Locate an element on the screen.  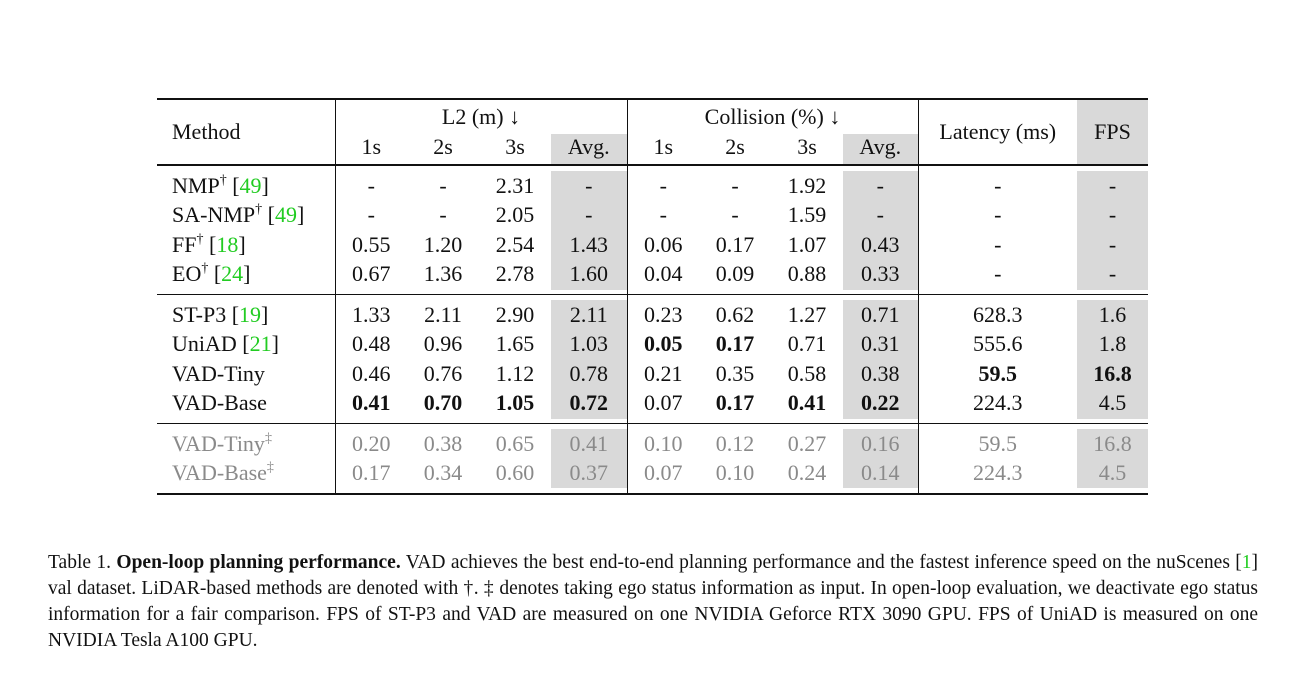
method-cell: UniAD [21] is located at coordinates (246, 344).